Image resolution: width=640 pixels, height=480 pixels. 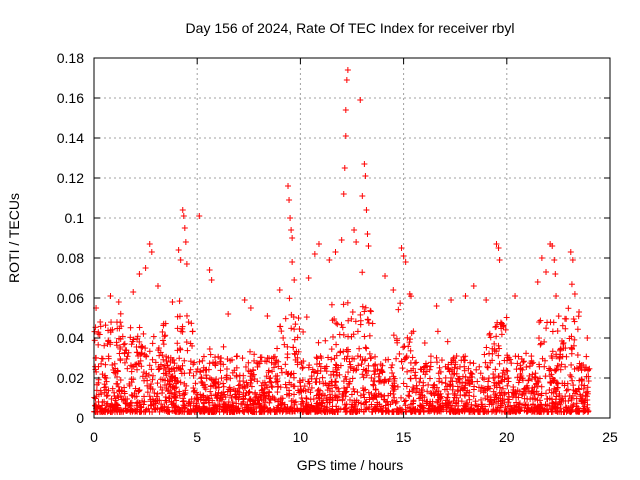 I want to click on x-axis-label: GPS time / hours, so click(x=350, y=465).